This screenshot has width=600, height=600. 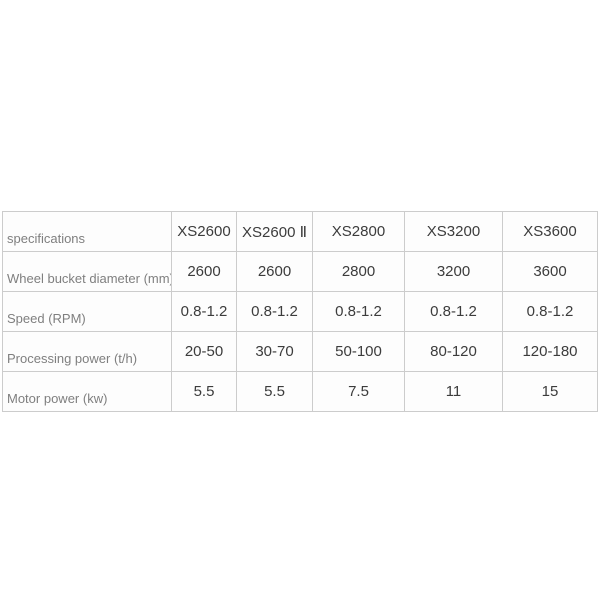 What do you see at coordinates (358, 231) in the screenshot?
I see `header-model-cell: XS2800` at bounding box center [358, 231].